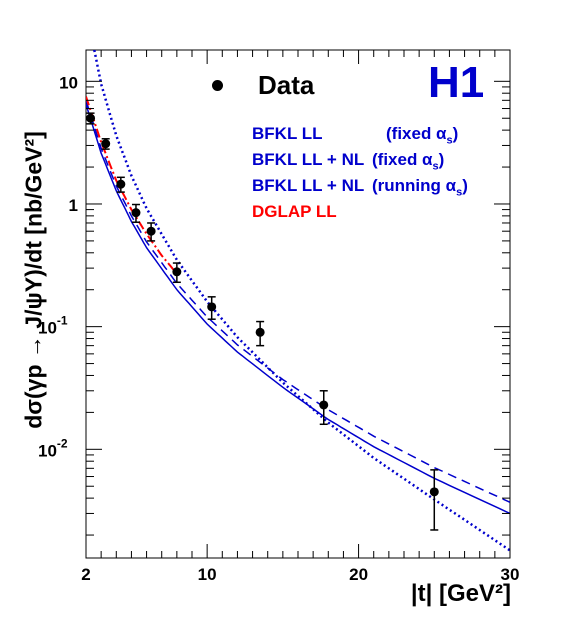 This screenshot has width=567, height=624. I want to click on x-tick-label: 10, so click(207, 574).